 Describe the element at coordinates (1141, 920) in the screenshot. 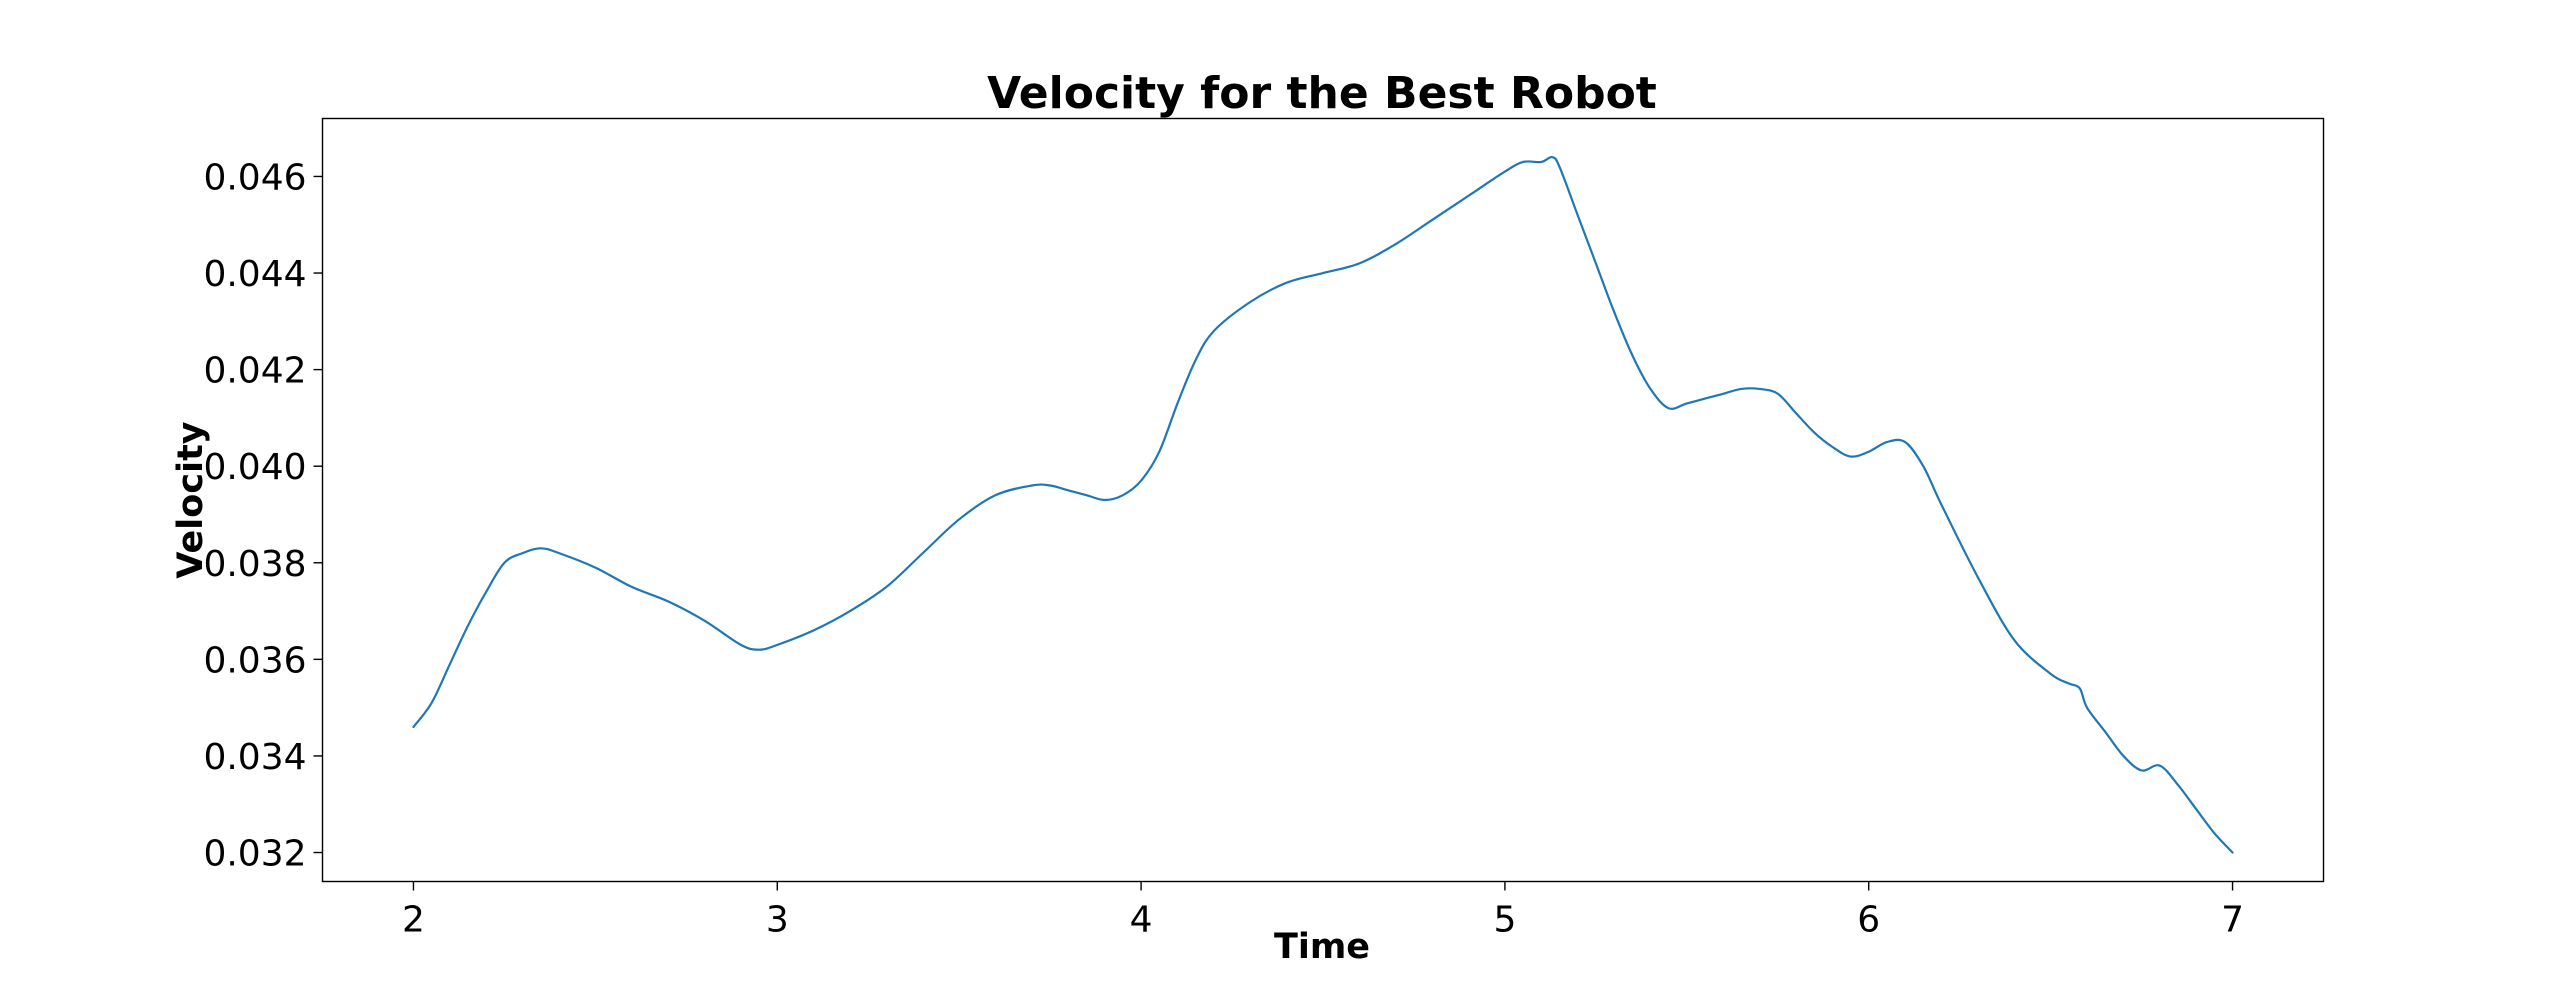

I see `x-tick-label: 4` at that location.